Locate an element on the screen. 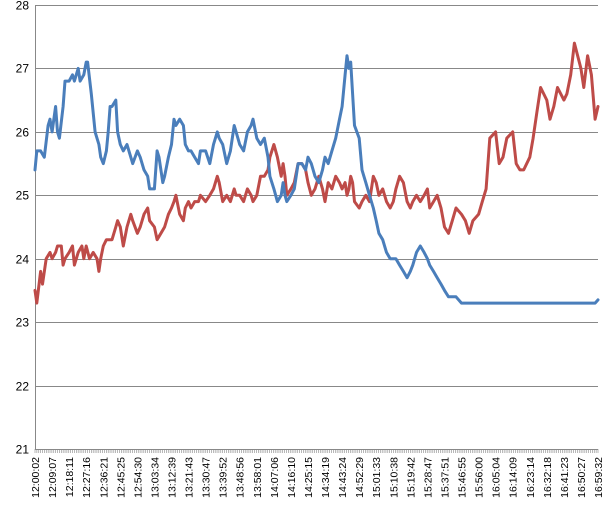  x-tick-label: 12:54:30 is located at coordinates (138, 477).